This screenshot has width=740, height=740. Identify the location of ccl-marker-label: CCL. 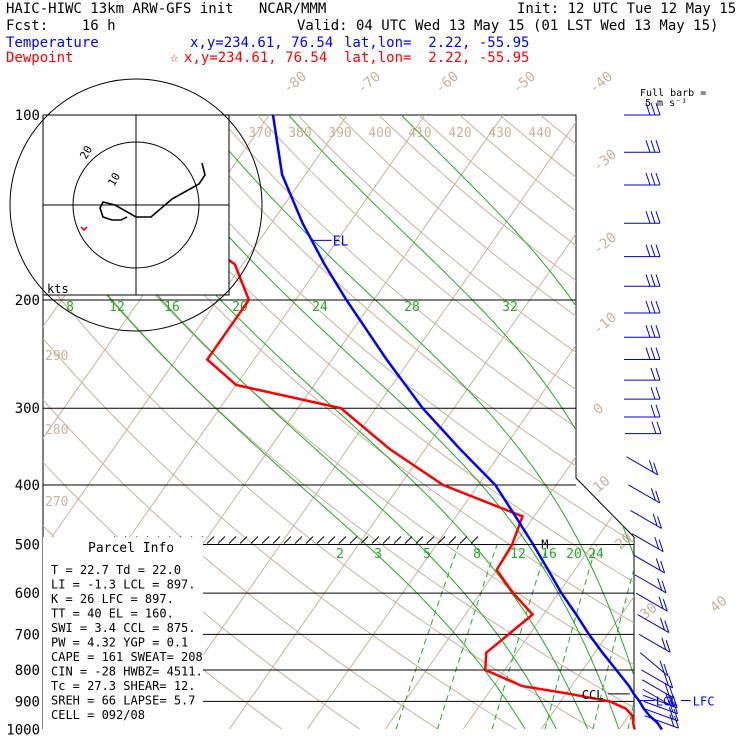
(593, 695).